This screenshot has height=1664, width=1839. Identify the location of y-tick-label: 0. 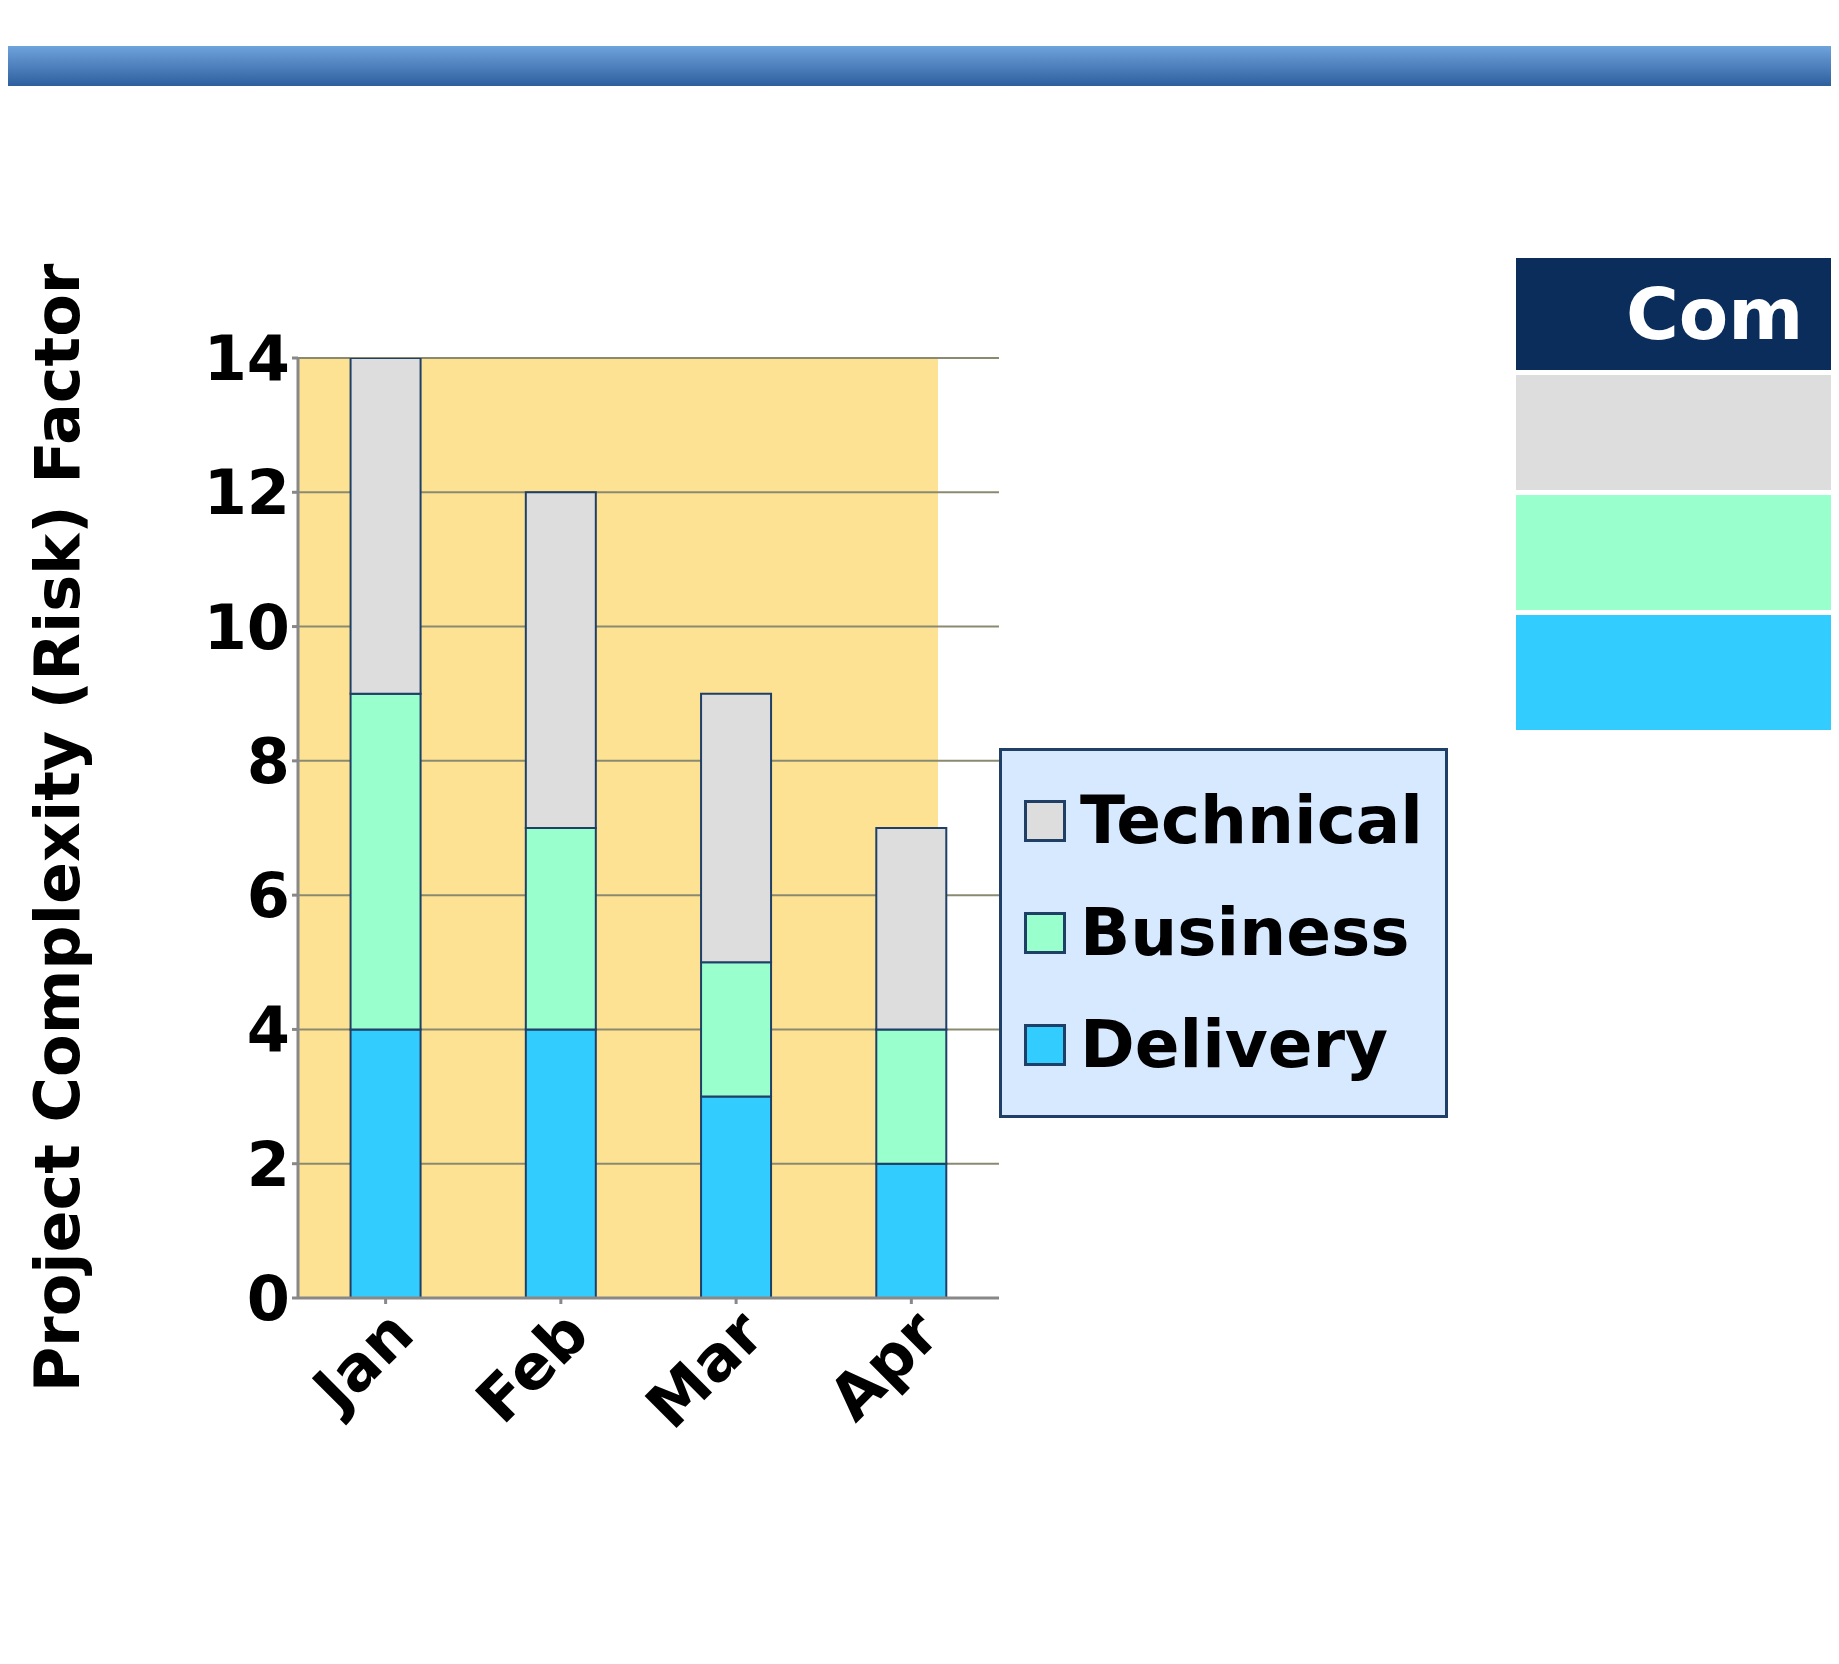
(268, 1299).